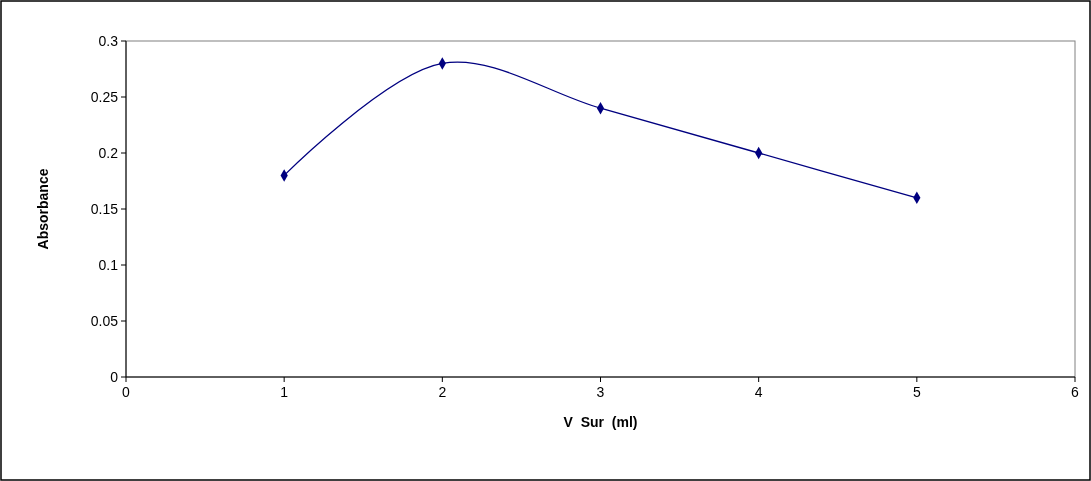 This screenshot has height=481, width=1091. Describe the element at coordinates (126, 392) in the screenshot. I see `x-tick-label: 0` at that location.